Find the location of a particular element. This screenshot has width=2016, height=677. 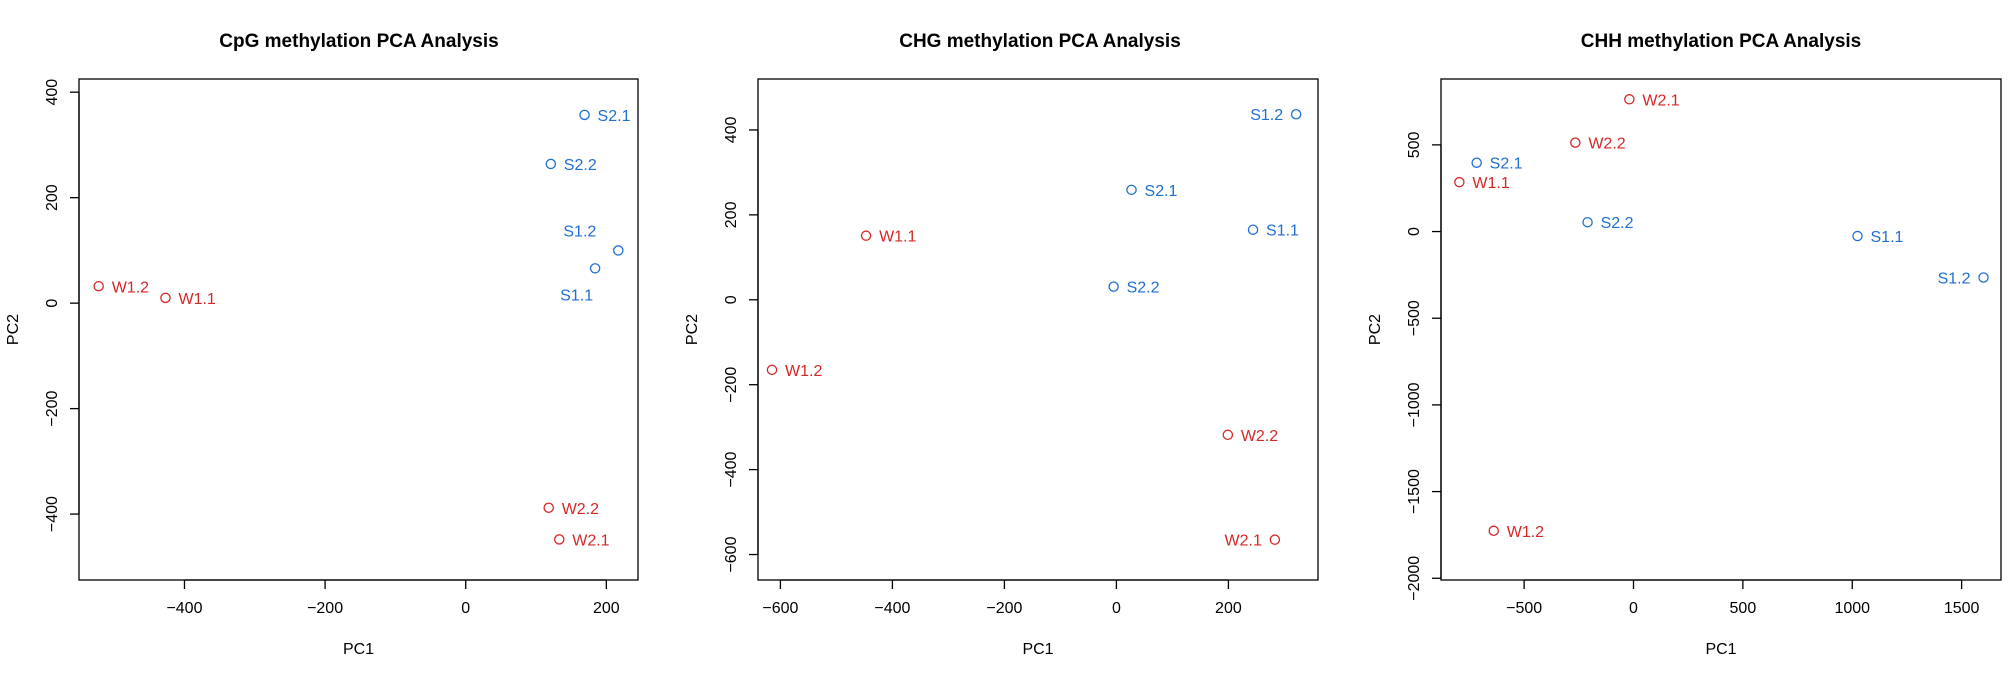

x-tick-label: −500 is located at coordinates (1524, 608).